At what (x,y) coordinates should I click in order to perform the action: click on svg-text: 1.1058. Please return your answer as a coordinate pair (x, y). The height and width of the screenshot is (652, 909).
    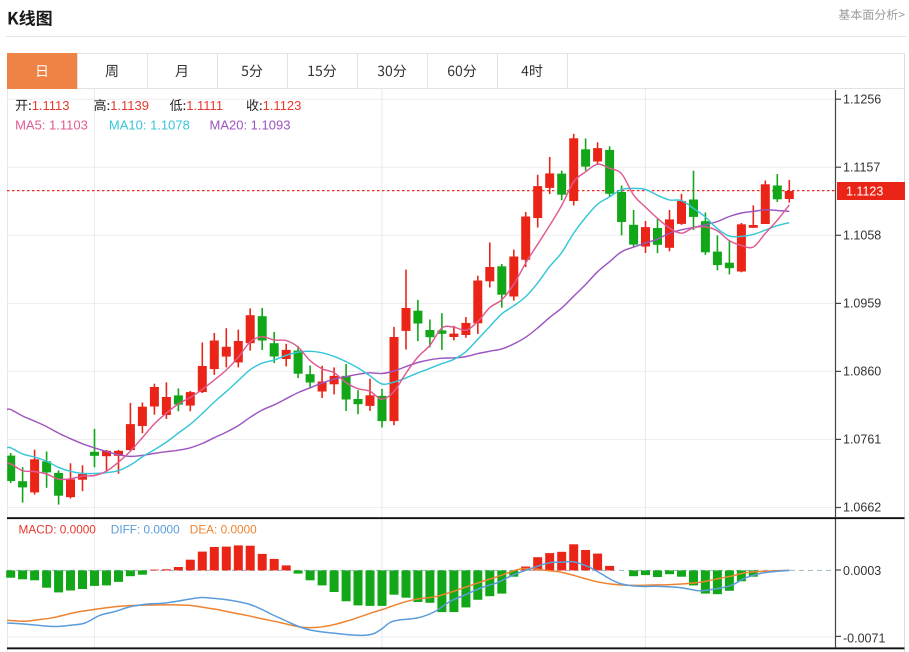
    Looking at the image, I should click on (862, 236).